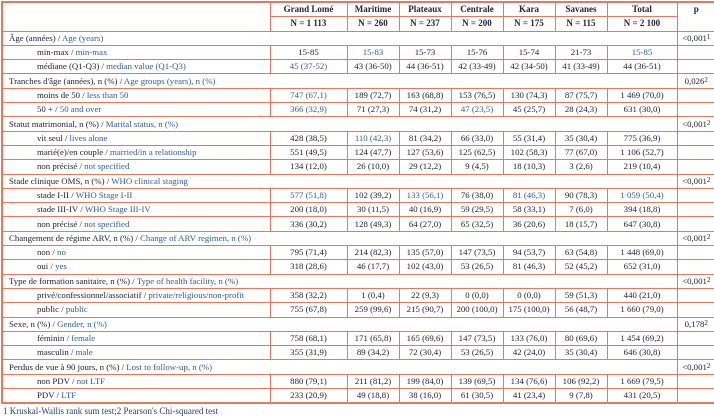 This screenshot has height=419, width=714. I want to click on row-label-fr: moins de 50, so click(59, 94).